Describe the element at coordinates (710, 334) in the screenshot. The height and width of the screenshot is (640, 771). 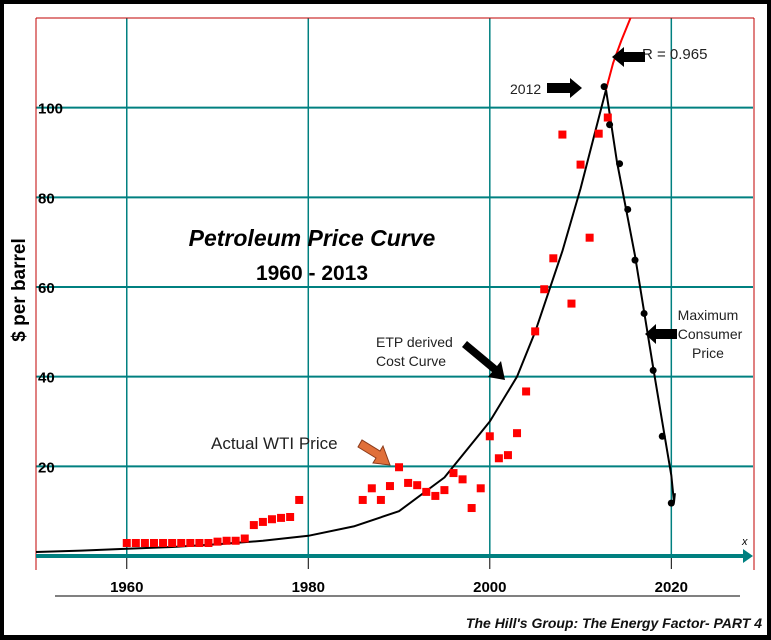
I see `max-consumer-label-2: Consumer` at that location.